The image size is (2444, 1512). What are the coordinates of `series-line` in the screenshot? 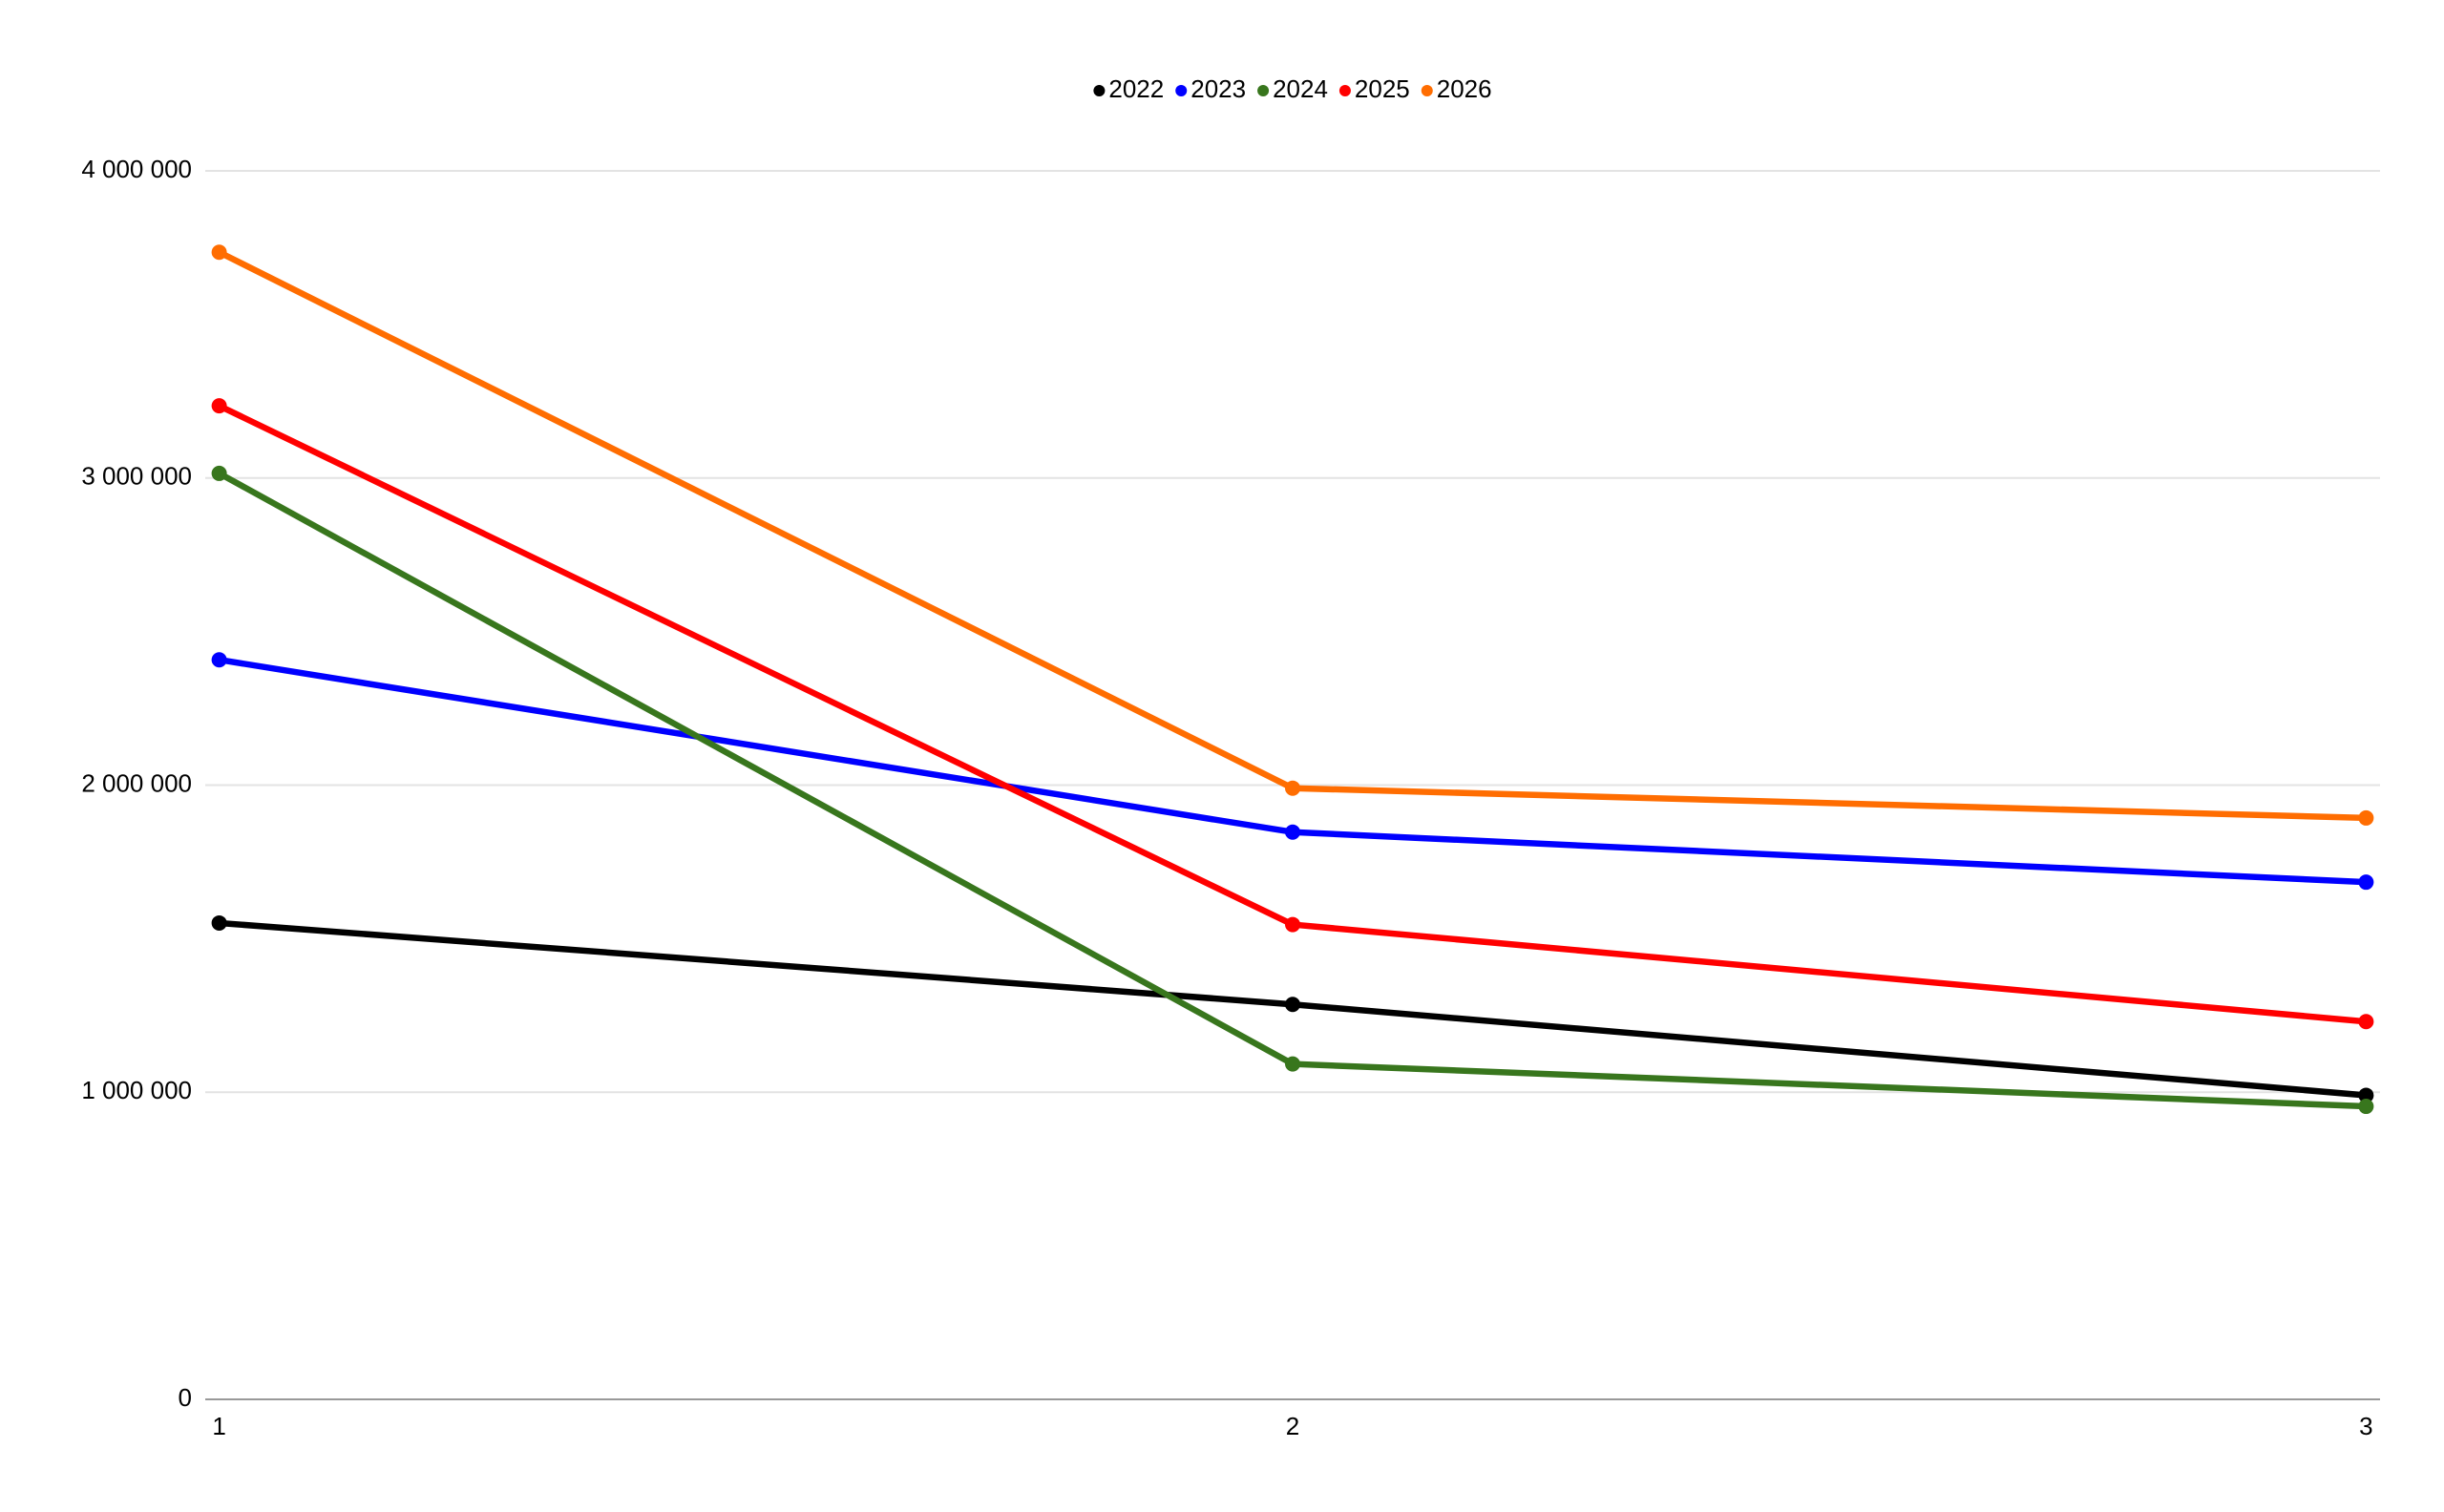 It's located at (1293, 772).